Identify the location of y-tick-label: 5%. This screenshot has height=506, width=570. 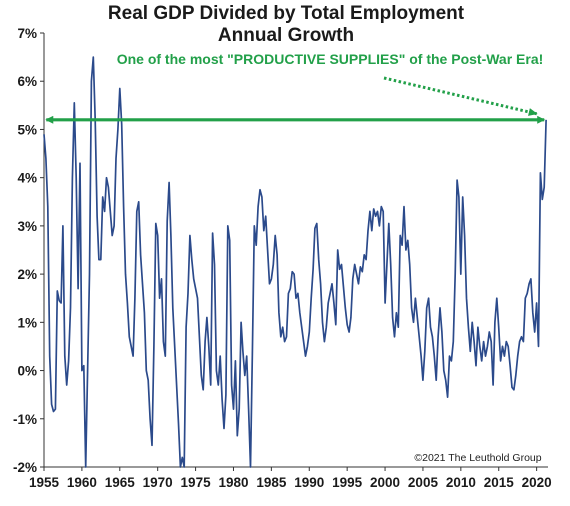
(27, 129).